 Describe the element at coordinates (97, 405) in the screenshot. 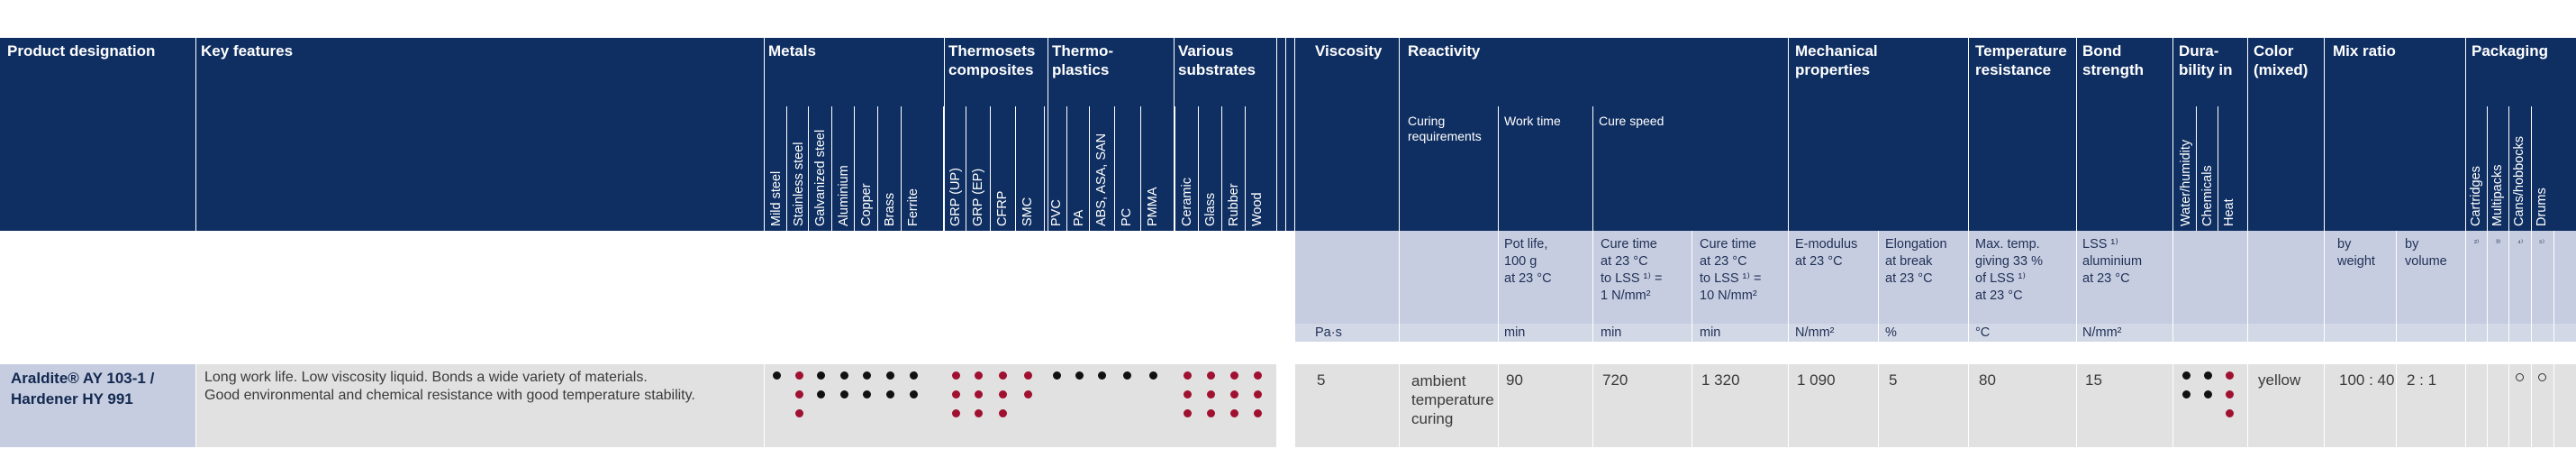

I see `product-cell` at that location.